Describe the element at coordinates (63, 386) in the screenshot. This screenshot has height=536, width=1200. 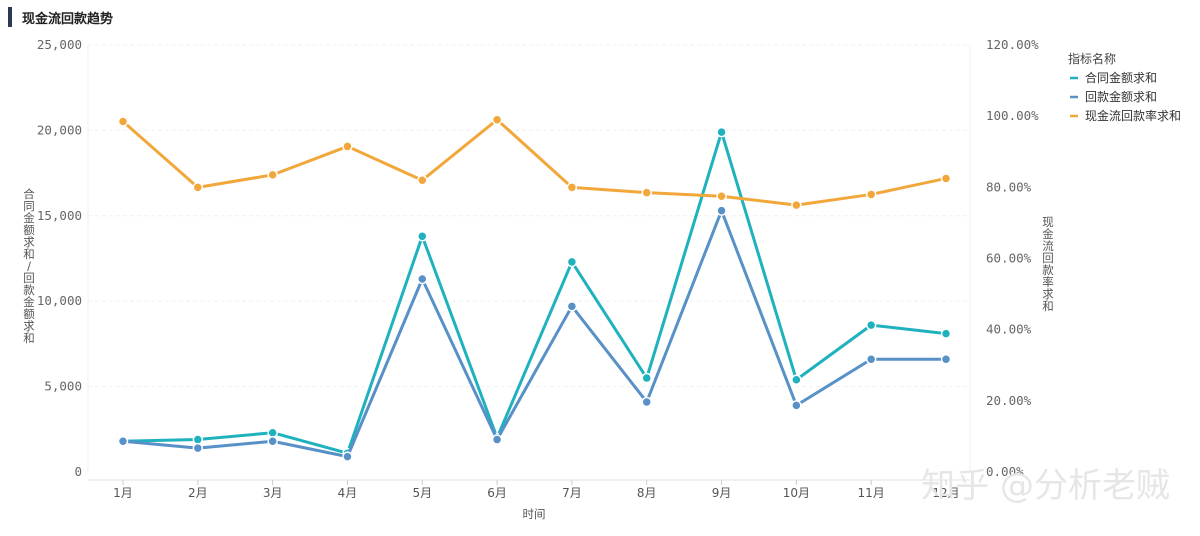
I see `y-tick-label: 5,000` at that location.